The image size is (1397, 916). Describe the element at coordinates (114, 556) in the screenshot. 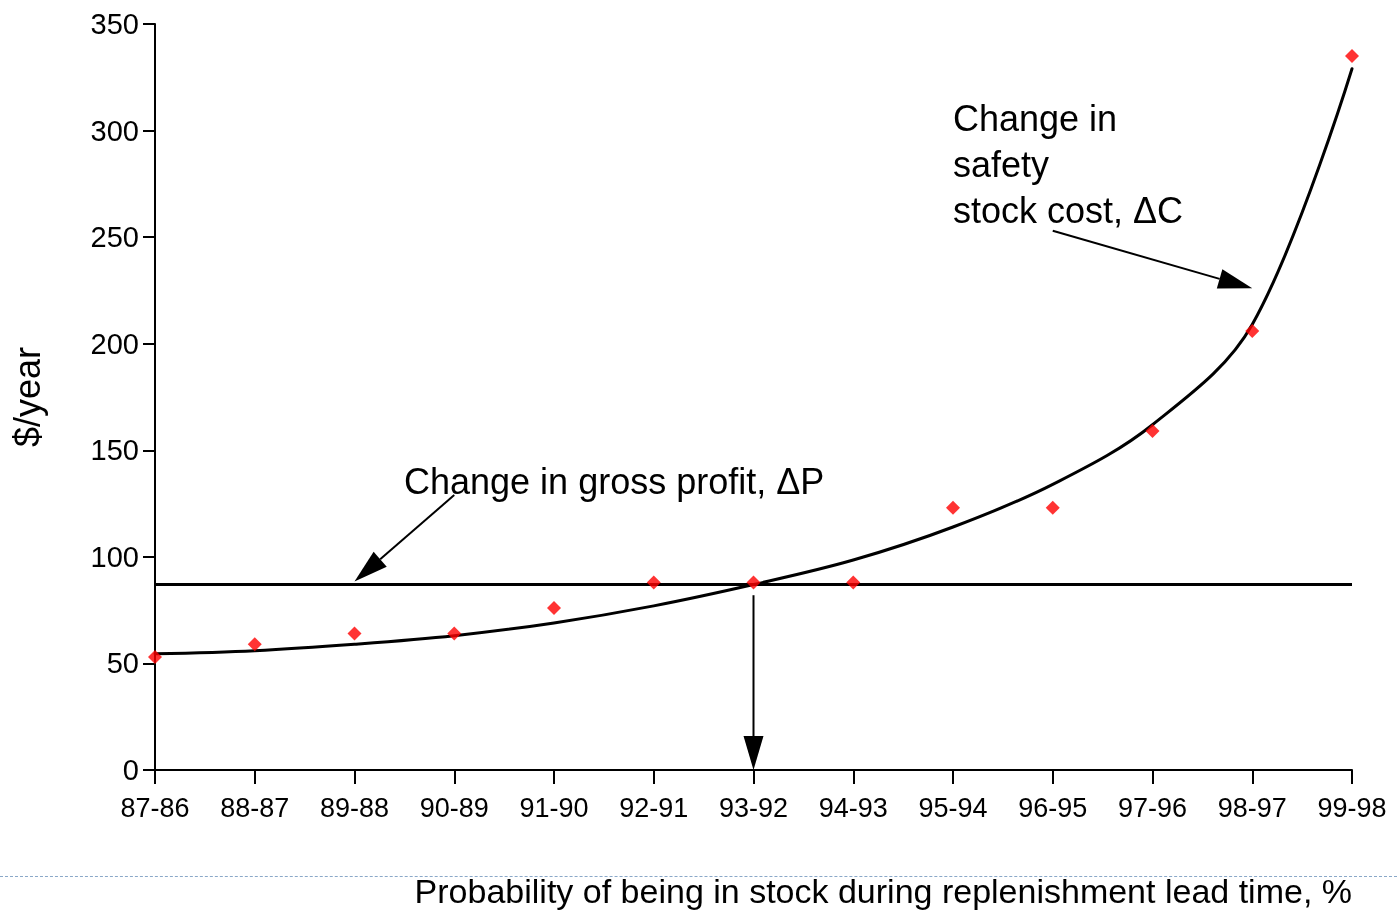

I see `y-tick-label: 100` at that location.